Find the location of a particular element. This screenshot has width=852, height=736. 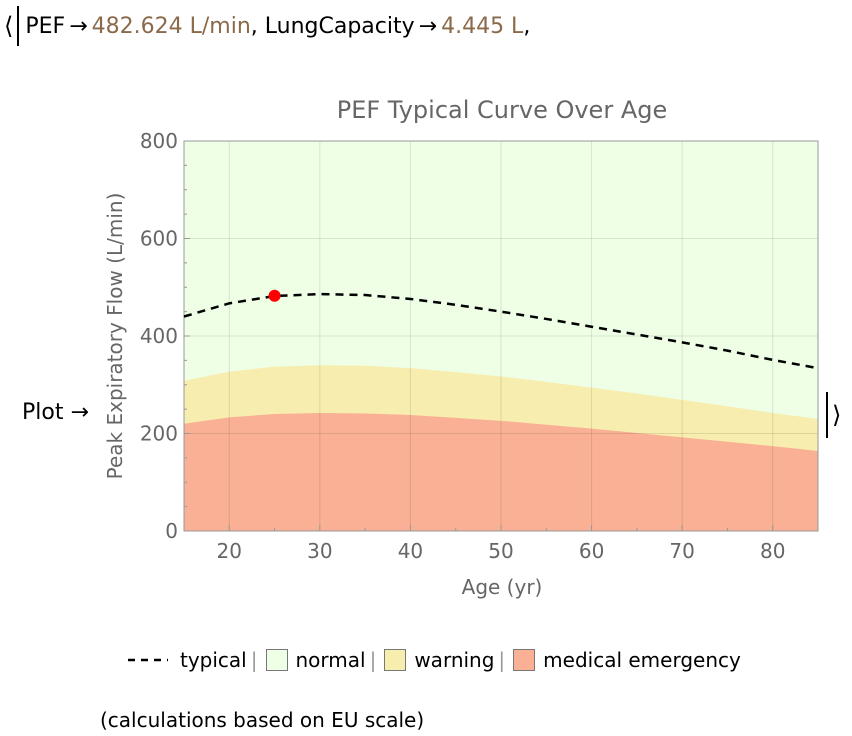

legend-label-normal: normal is located at coordinates (330, 660).